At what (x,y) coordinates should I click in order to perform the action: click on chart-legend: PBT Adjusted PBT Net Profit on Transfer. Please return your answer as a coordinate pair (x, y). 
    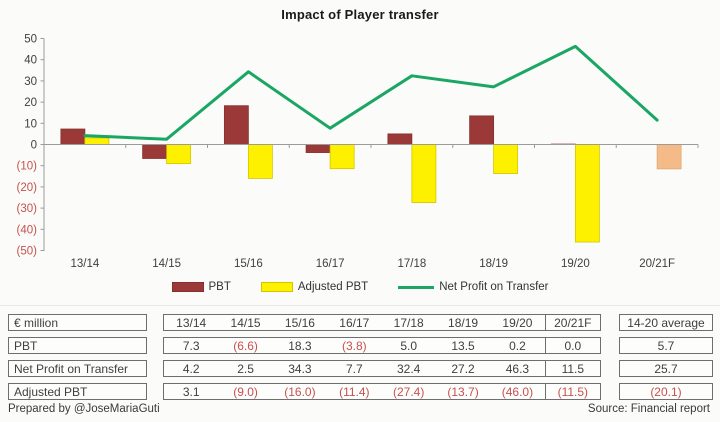
    Looking at the image, I should click on (360, 287).